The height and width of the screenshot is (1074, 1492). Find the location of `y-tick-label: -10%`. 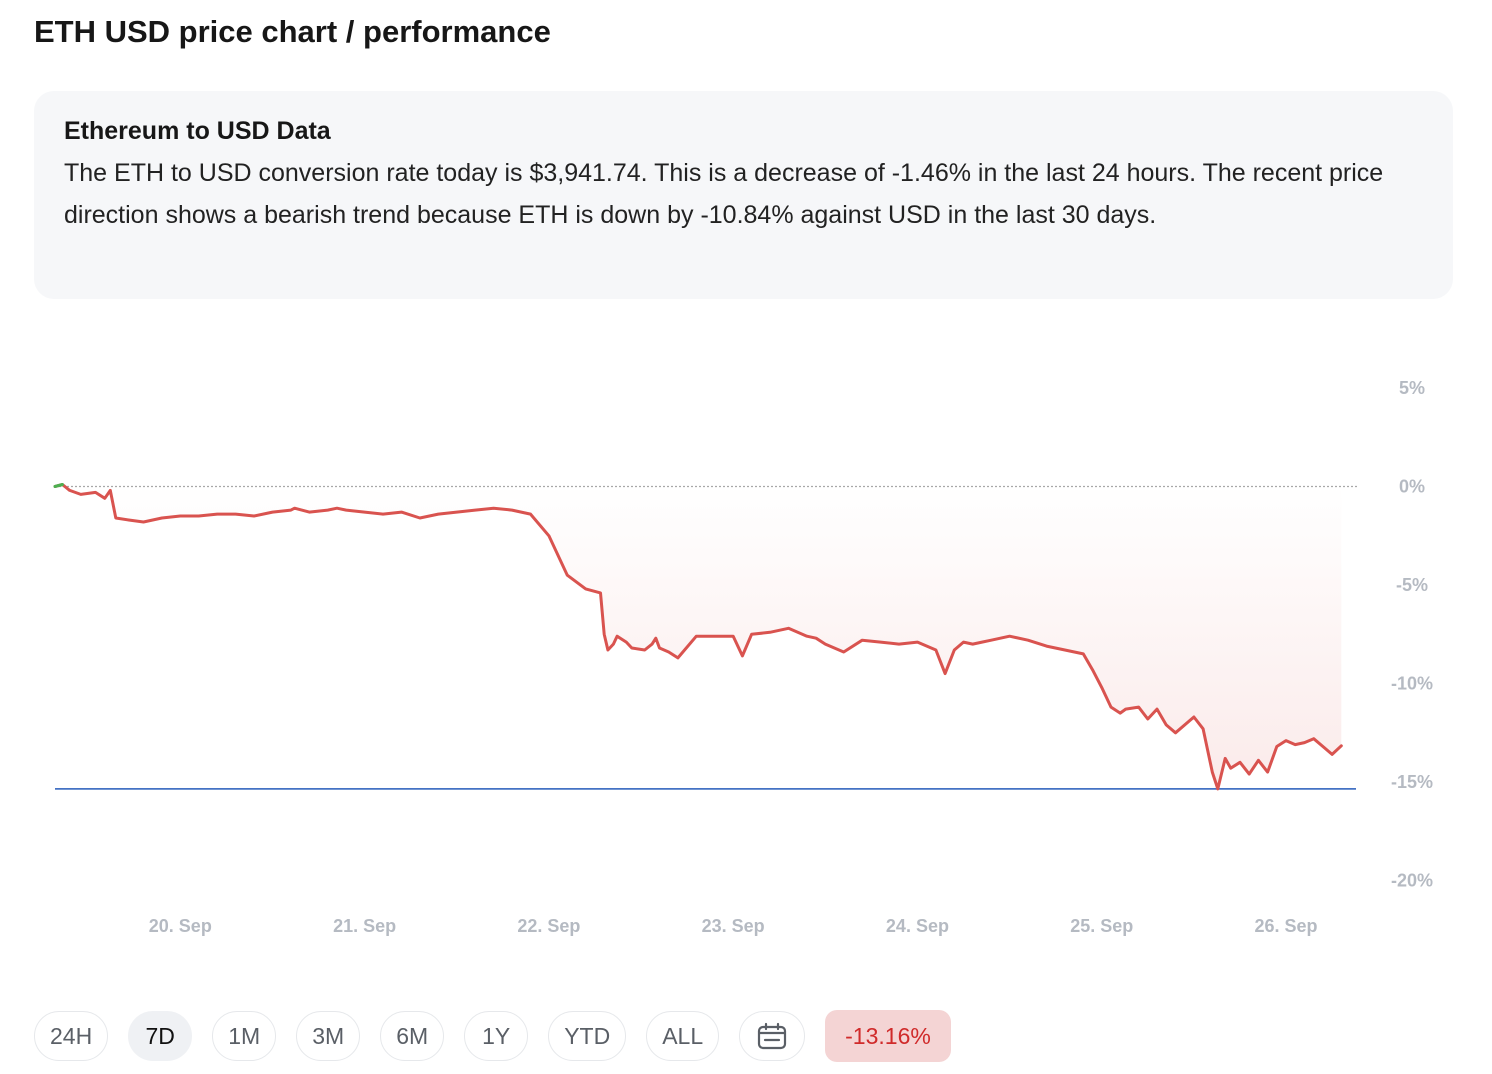

y-tick-label: -10% is located at coordinates (1412, 684).